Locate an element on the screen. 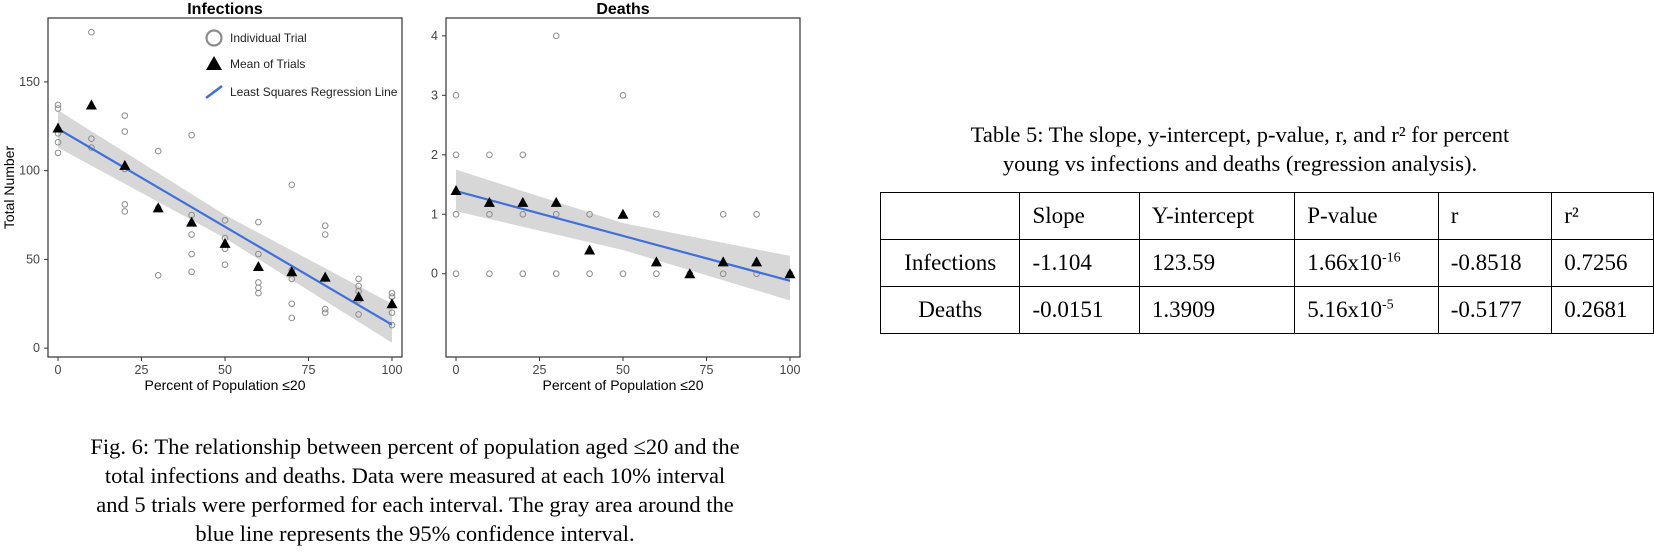 Image resolution: width=1654 pixels, height=555 pixels. infections-regression-line is located at coordinates (225, 226).